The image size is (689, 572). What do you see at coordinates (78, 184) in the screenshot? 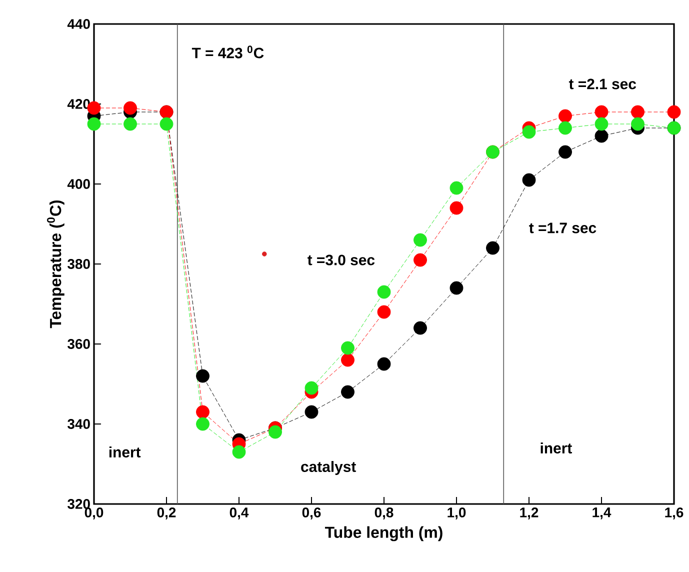
I see `y-tick-label: 400` at bounding box center [78, 184].